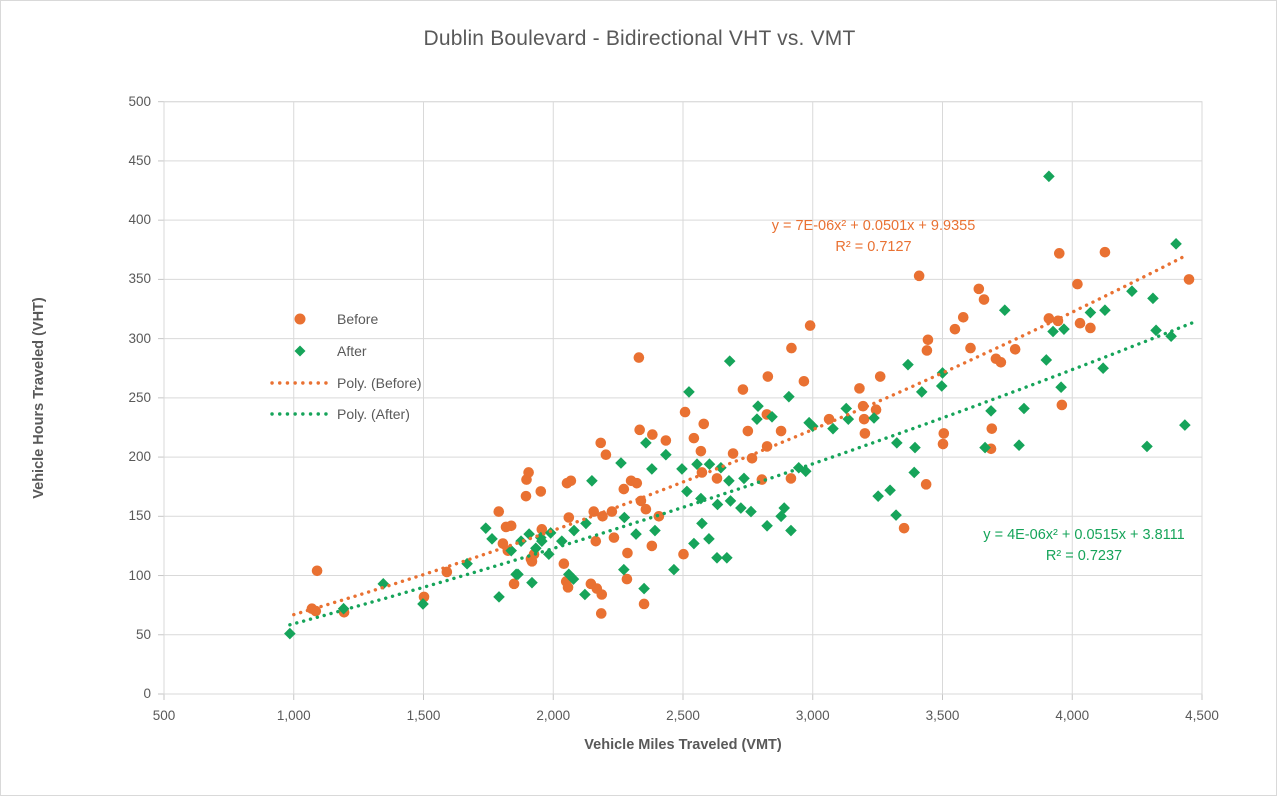 The image size is (1277, 796). Describe the element at coordinates (379, 383) in the screenshot. I see `legend-label: Poly. (Before)` at that location.